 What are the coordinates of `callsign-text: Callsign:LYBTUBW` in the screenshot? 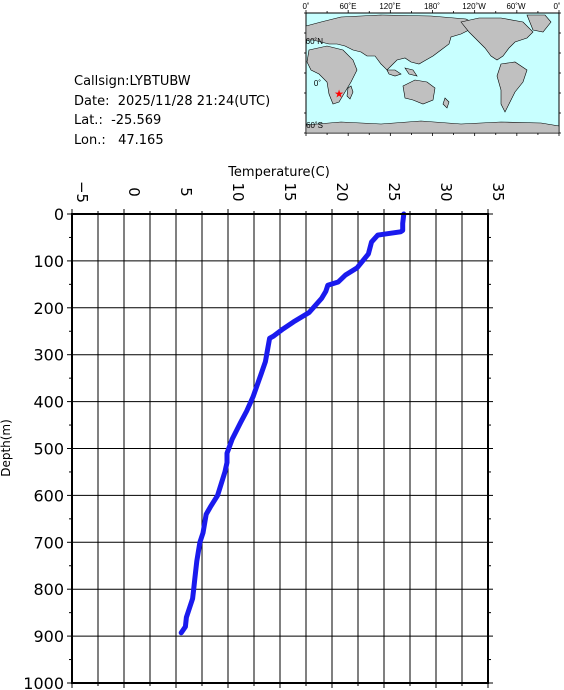 It's located at (132, 81).